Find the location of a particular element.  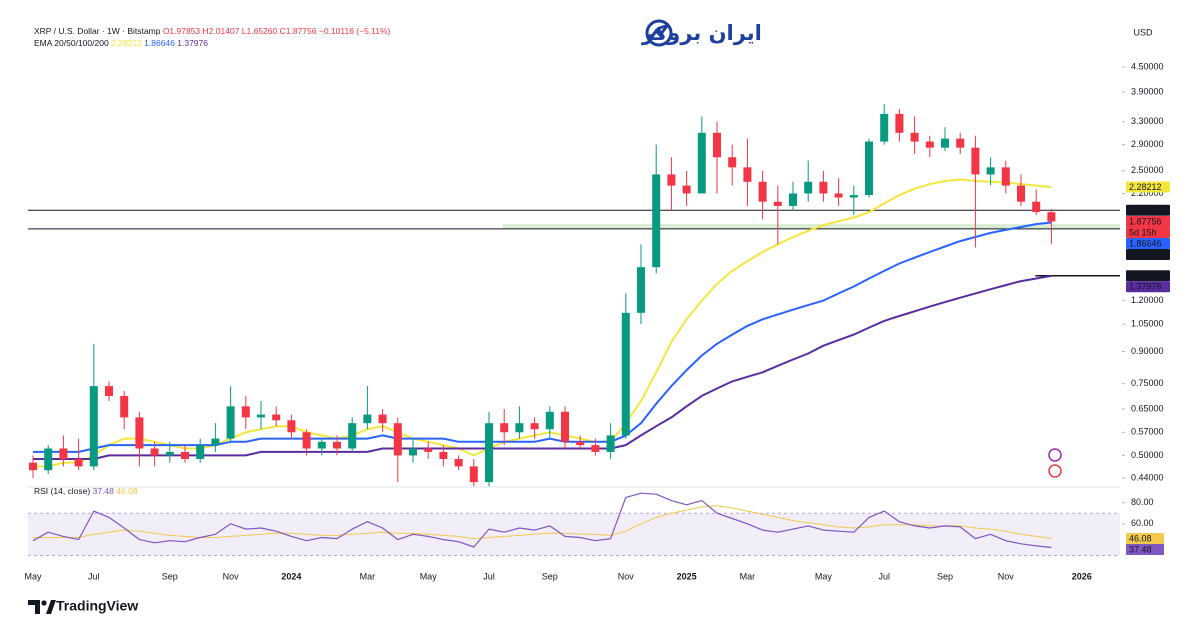

logo-icon is located at coordinates (659, 33).